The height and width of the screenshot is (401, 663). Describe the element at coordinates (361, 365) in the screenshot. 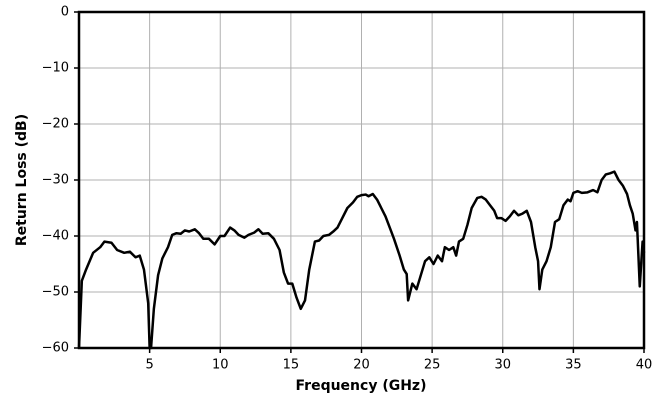

I see `x-tick-label: 20` at that location.